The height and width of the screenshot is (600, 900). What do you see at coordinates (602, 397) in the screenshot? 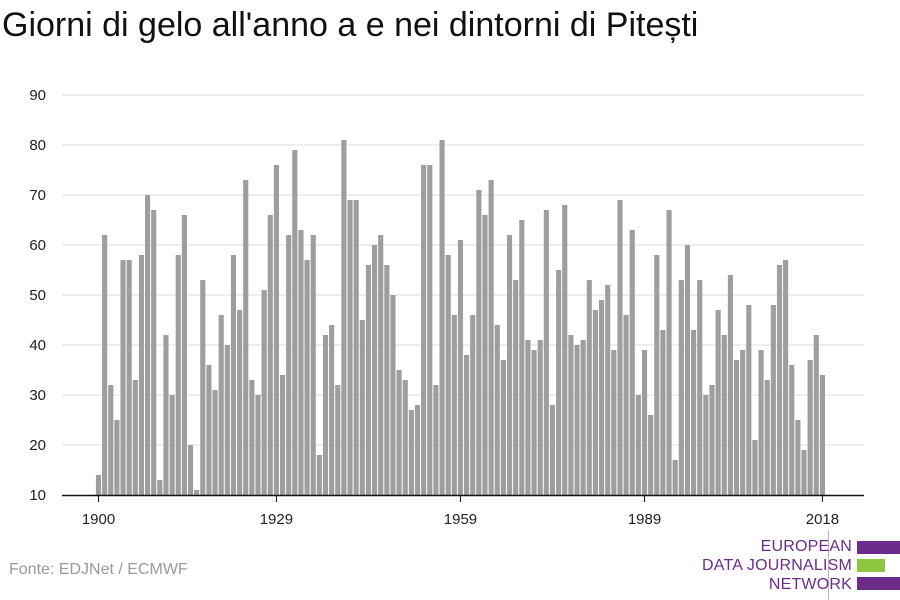
I see `bar-1982` at bounding box center [602, 397].